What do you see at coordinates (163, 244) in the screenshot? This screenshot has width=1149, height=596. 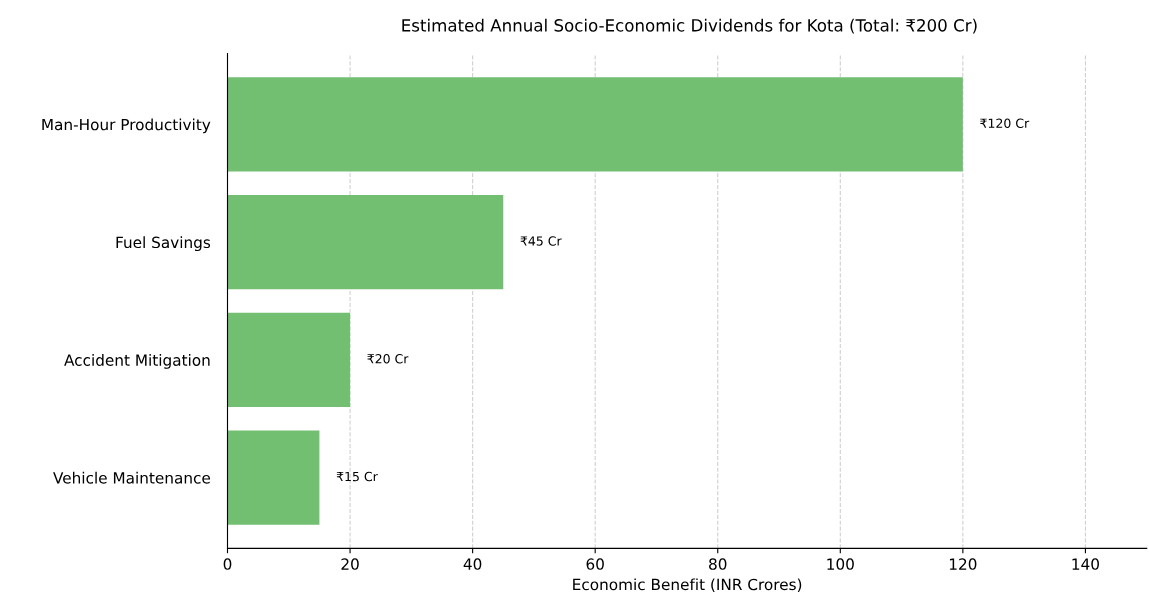 I see `y-tick-label: Fuel Savings` at bounding box center [163, 244].